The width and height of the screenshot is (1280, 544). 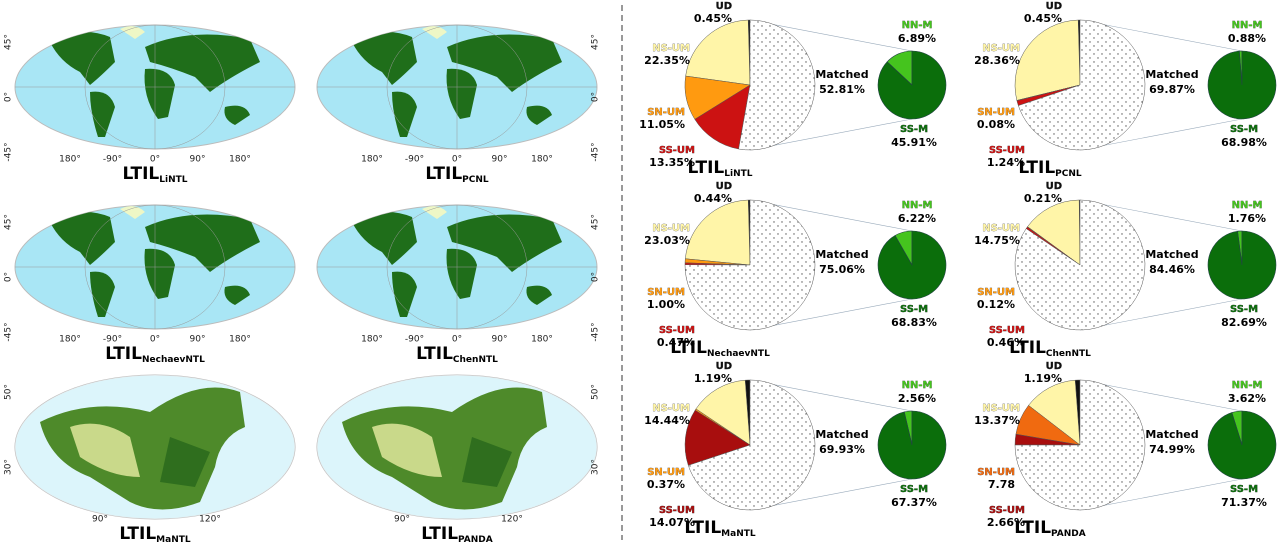 What do you see at coordinates (917, 38) in the screenshot?
I see `sub-value: 6.89%` at bounding box center [917, 38].